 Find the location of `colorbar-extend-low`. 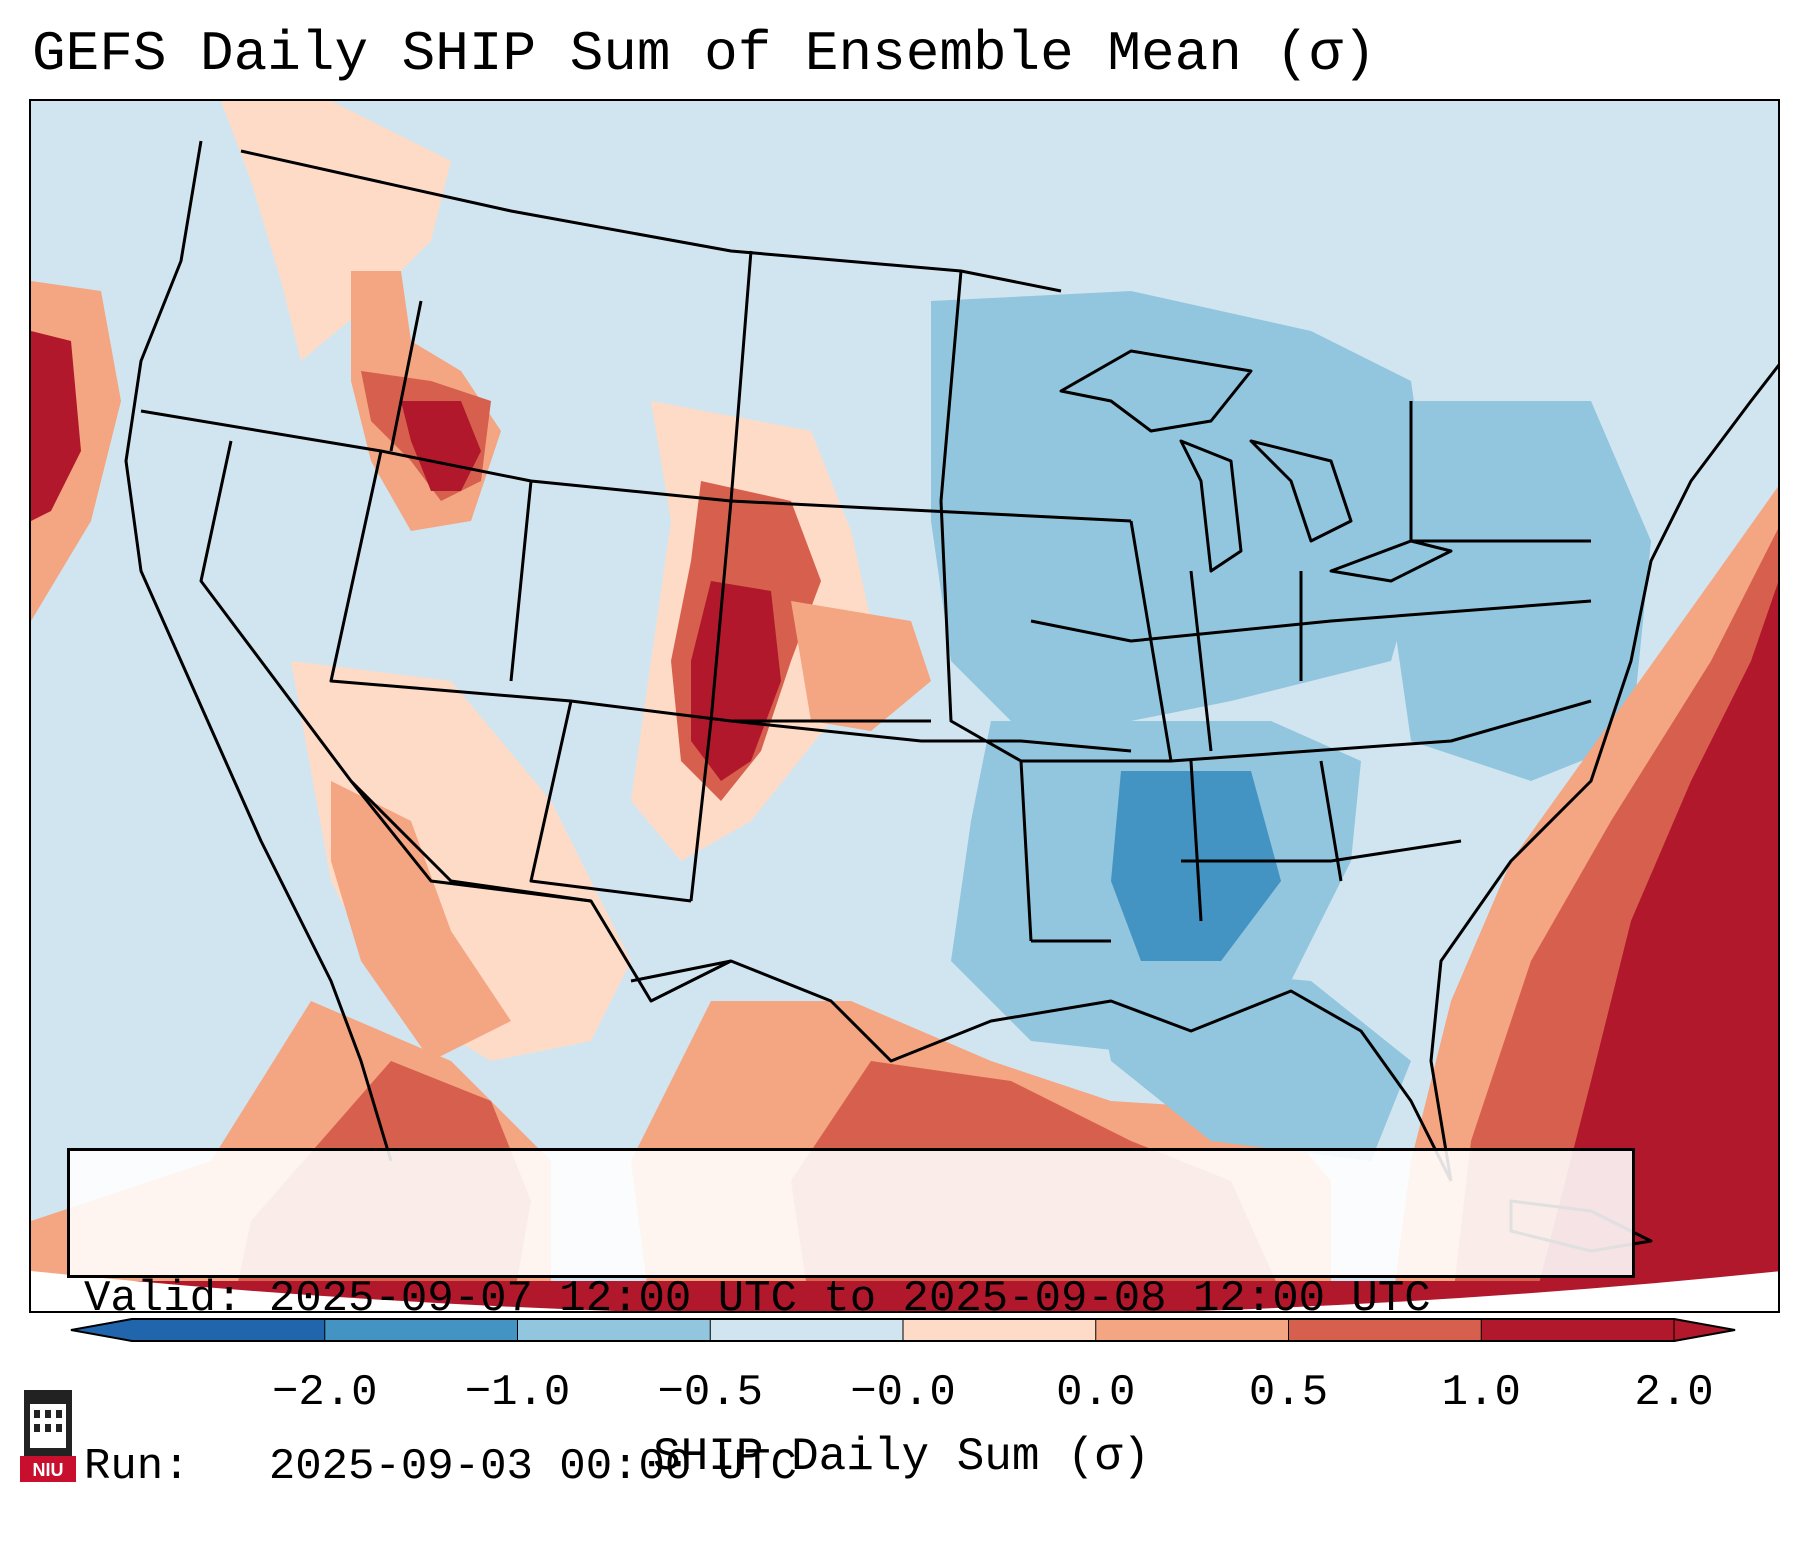

colorbar-extend-low is located at coordinates (101, 1330).